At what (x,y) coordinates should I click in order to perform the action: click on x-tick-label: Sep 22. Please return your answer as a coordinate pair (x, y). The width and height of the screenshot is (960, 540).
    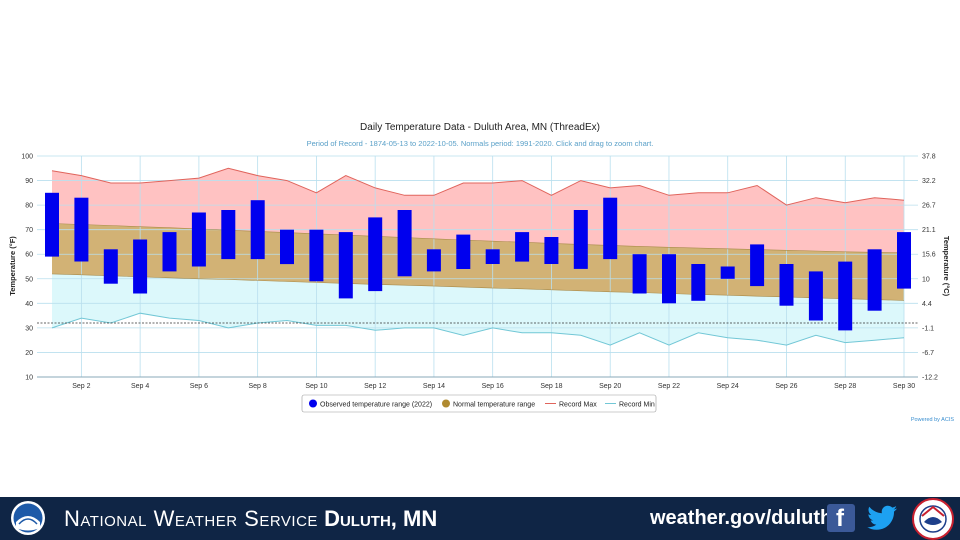
    Looking at the image, I should click on (669, 386).